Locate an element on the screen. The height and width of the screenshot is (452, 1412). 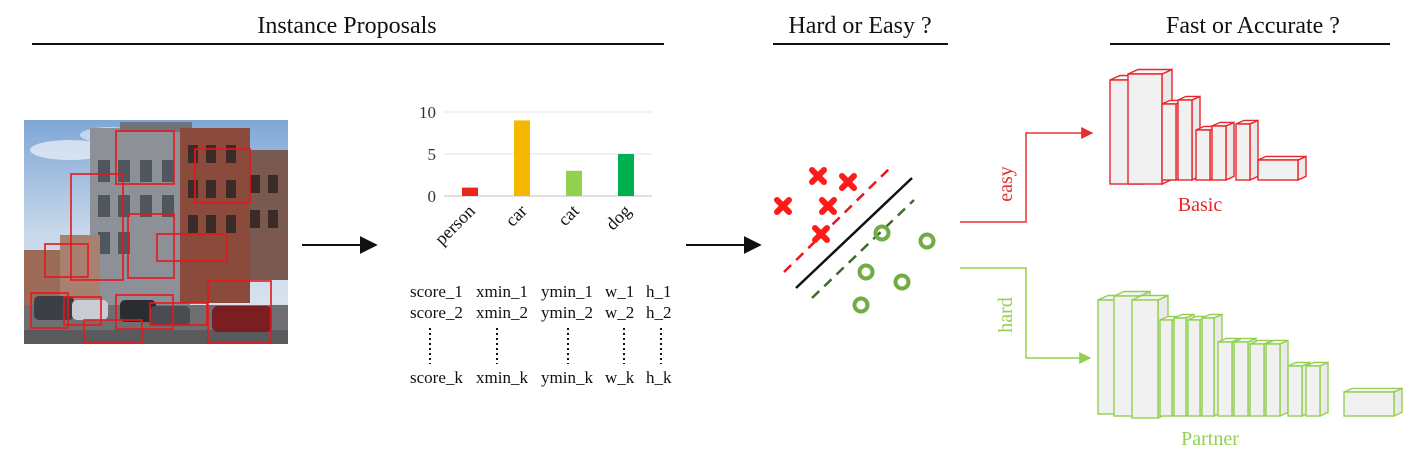
easy-branch-arrow is located at coordinates (1027, 175).